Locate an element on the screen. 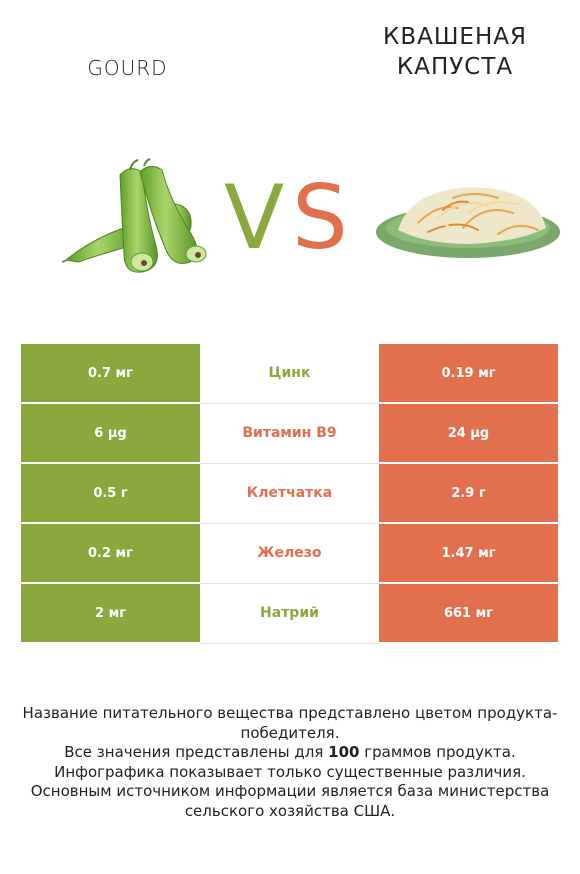  left-value: 0.5 г is located at coordinates (110, 493).